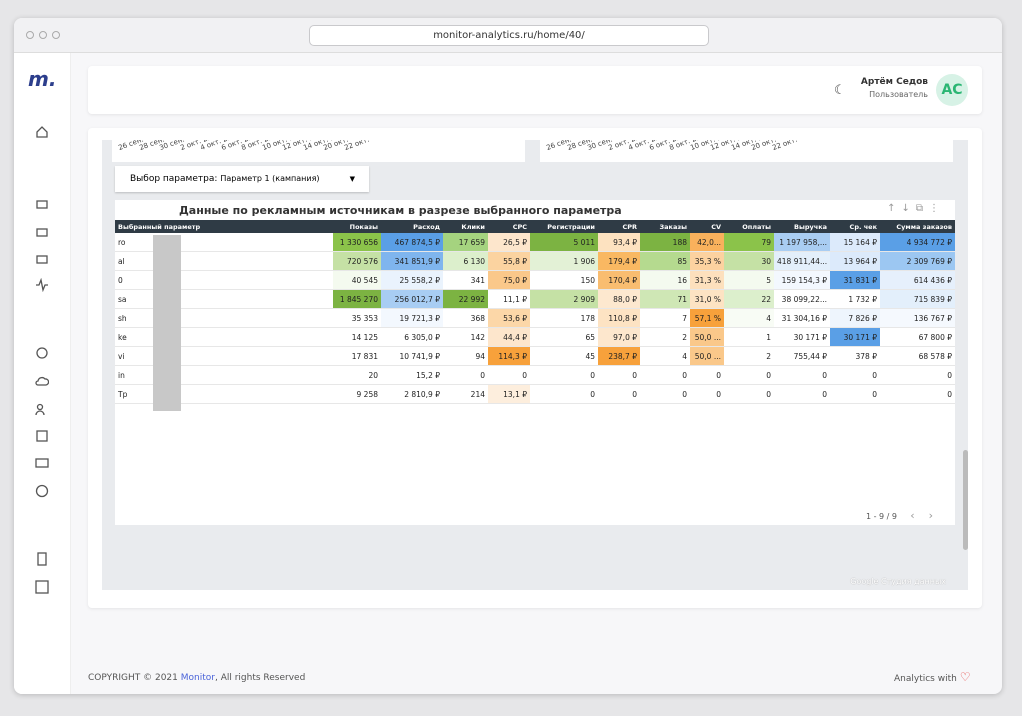 Image resolution: width=1022 pixels, height=716 pixels. I want to click on column-header: Заказы, so click(665, 226).